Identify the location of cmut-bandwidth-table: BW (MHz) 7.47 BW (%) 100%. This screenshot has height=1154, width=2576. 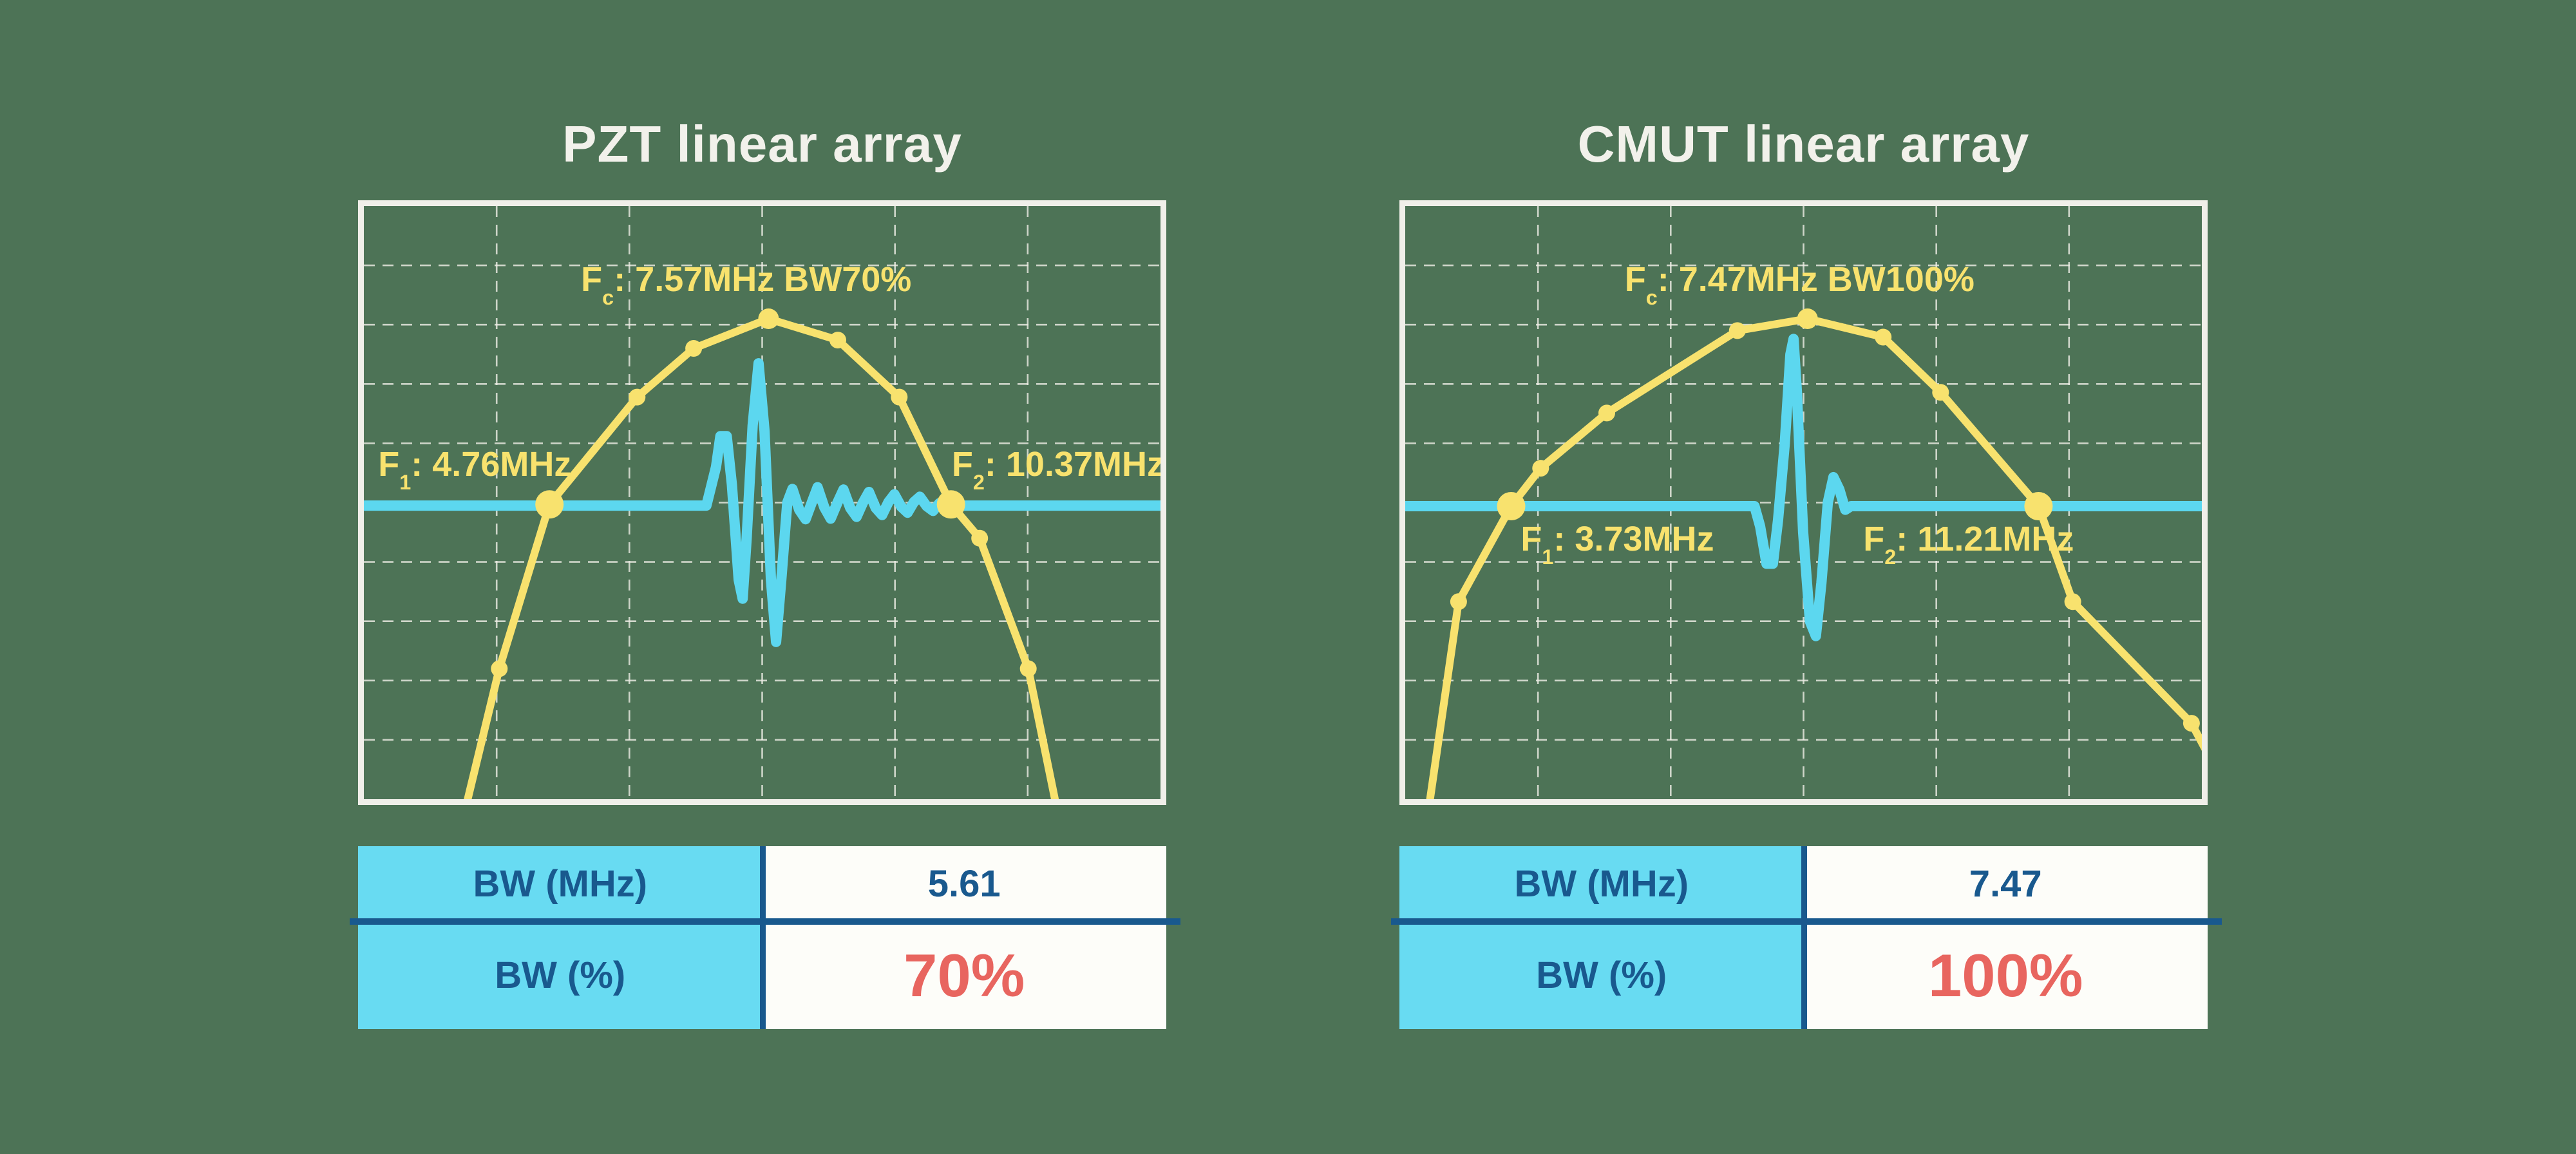
(1806, 937).